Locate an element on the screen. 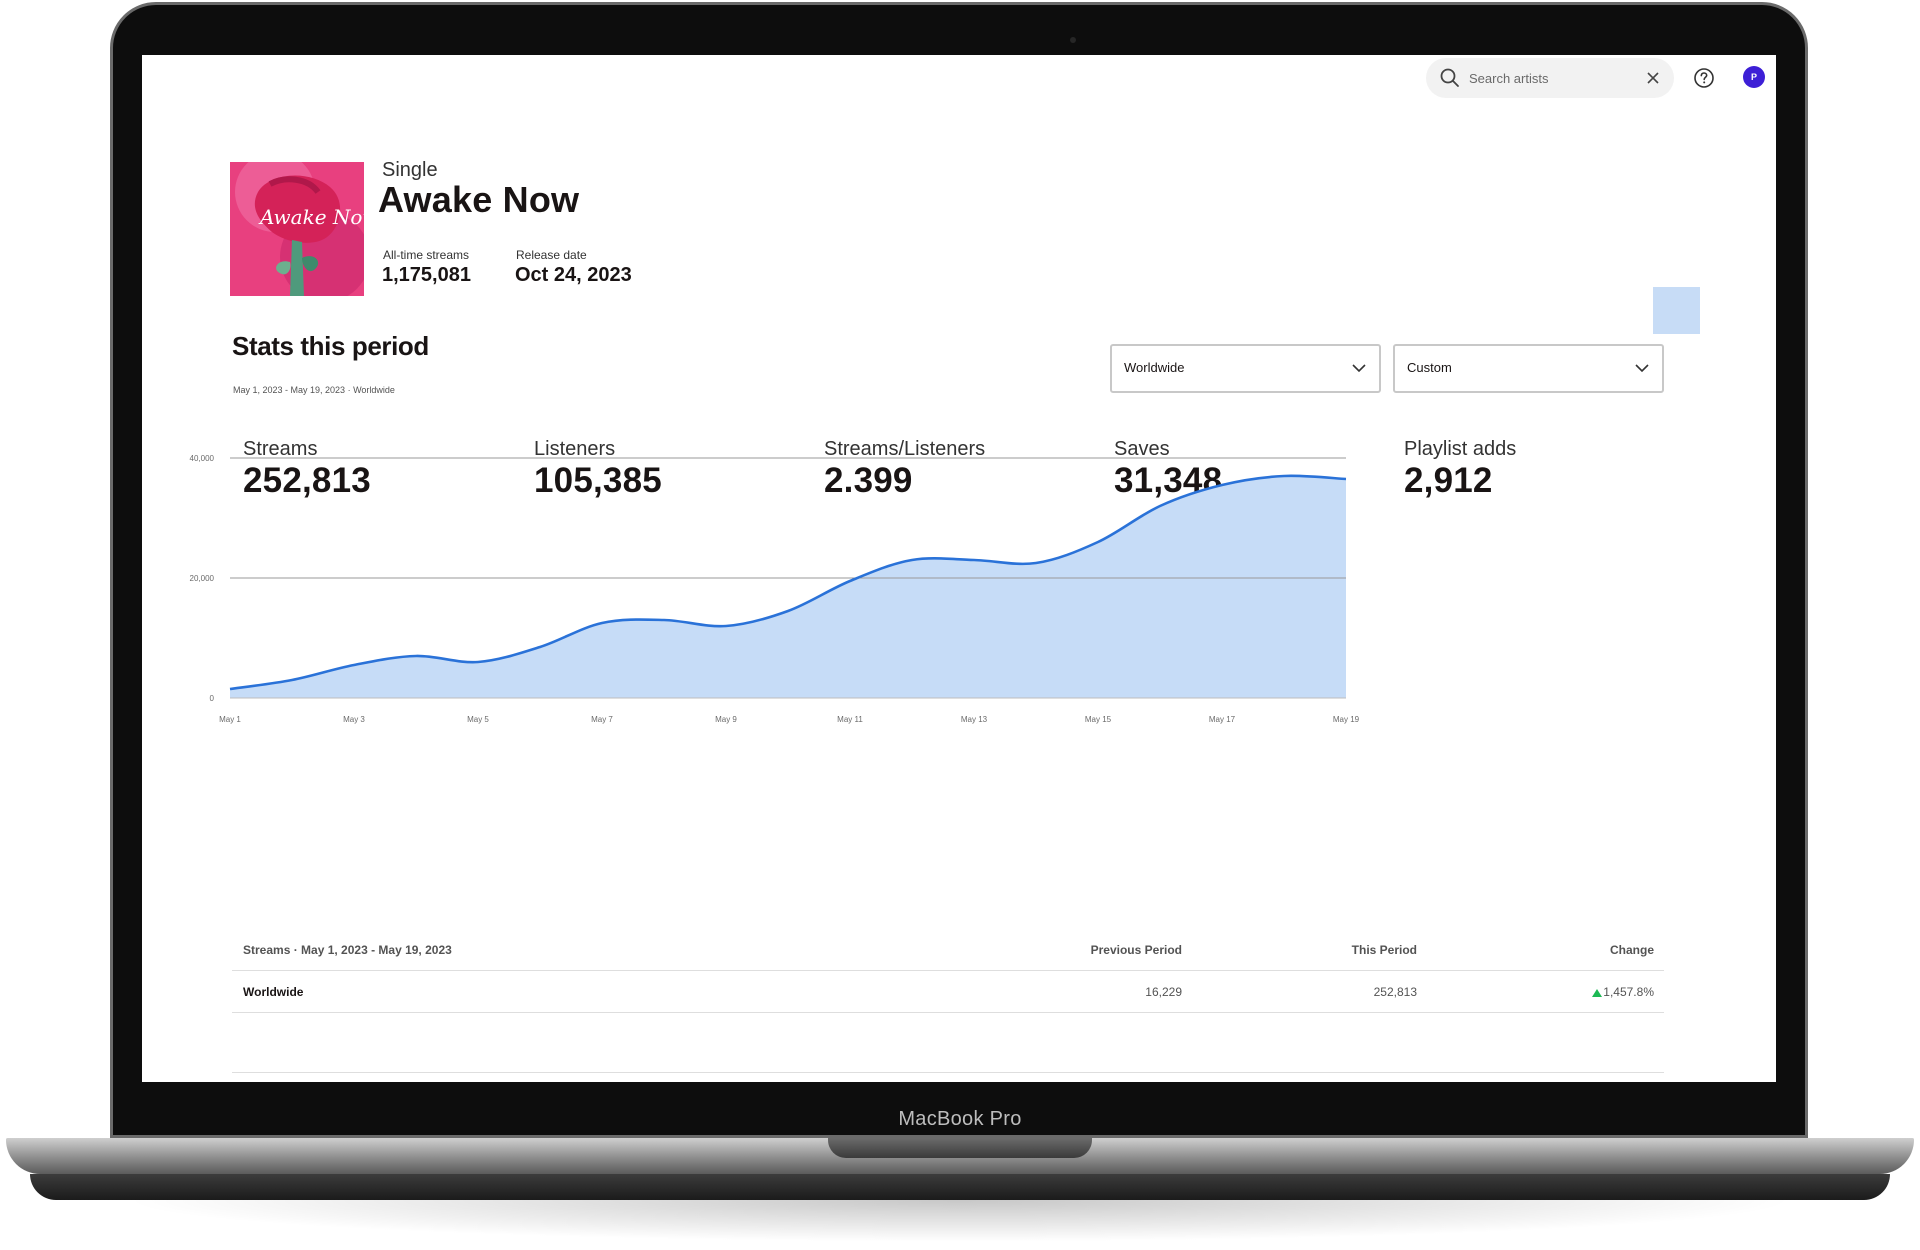 The width and height of the screenshot is (1920, 1250). kpi-playlist-adds: Playlist adds 2,912 is located at coordinates (1460, 469).